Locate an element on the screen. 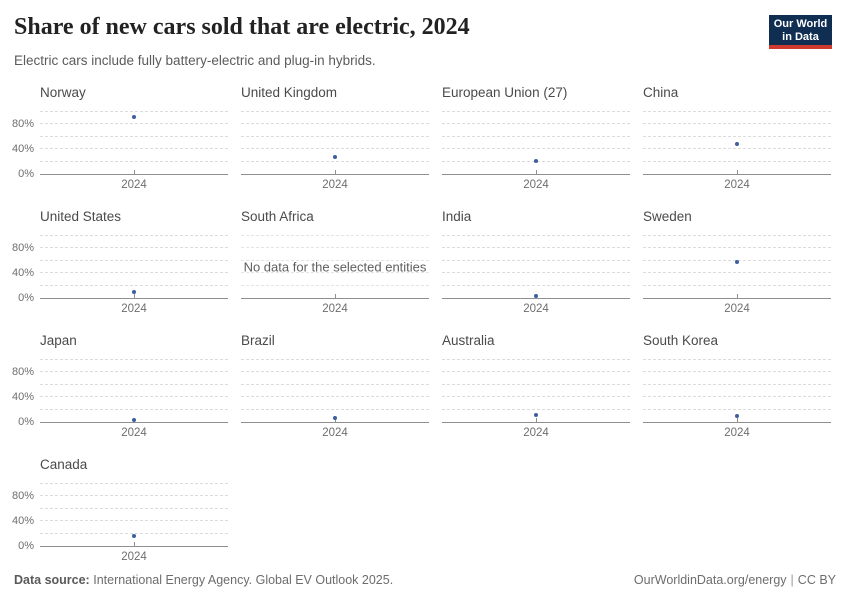 The image size is (850, 600). owid-logo: Our World in Data is located at coordinates (800, 32).